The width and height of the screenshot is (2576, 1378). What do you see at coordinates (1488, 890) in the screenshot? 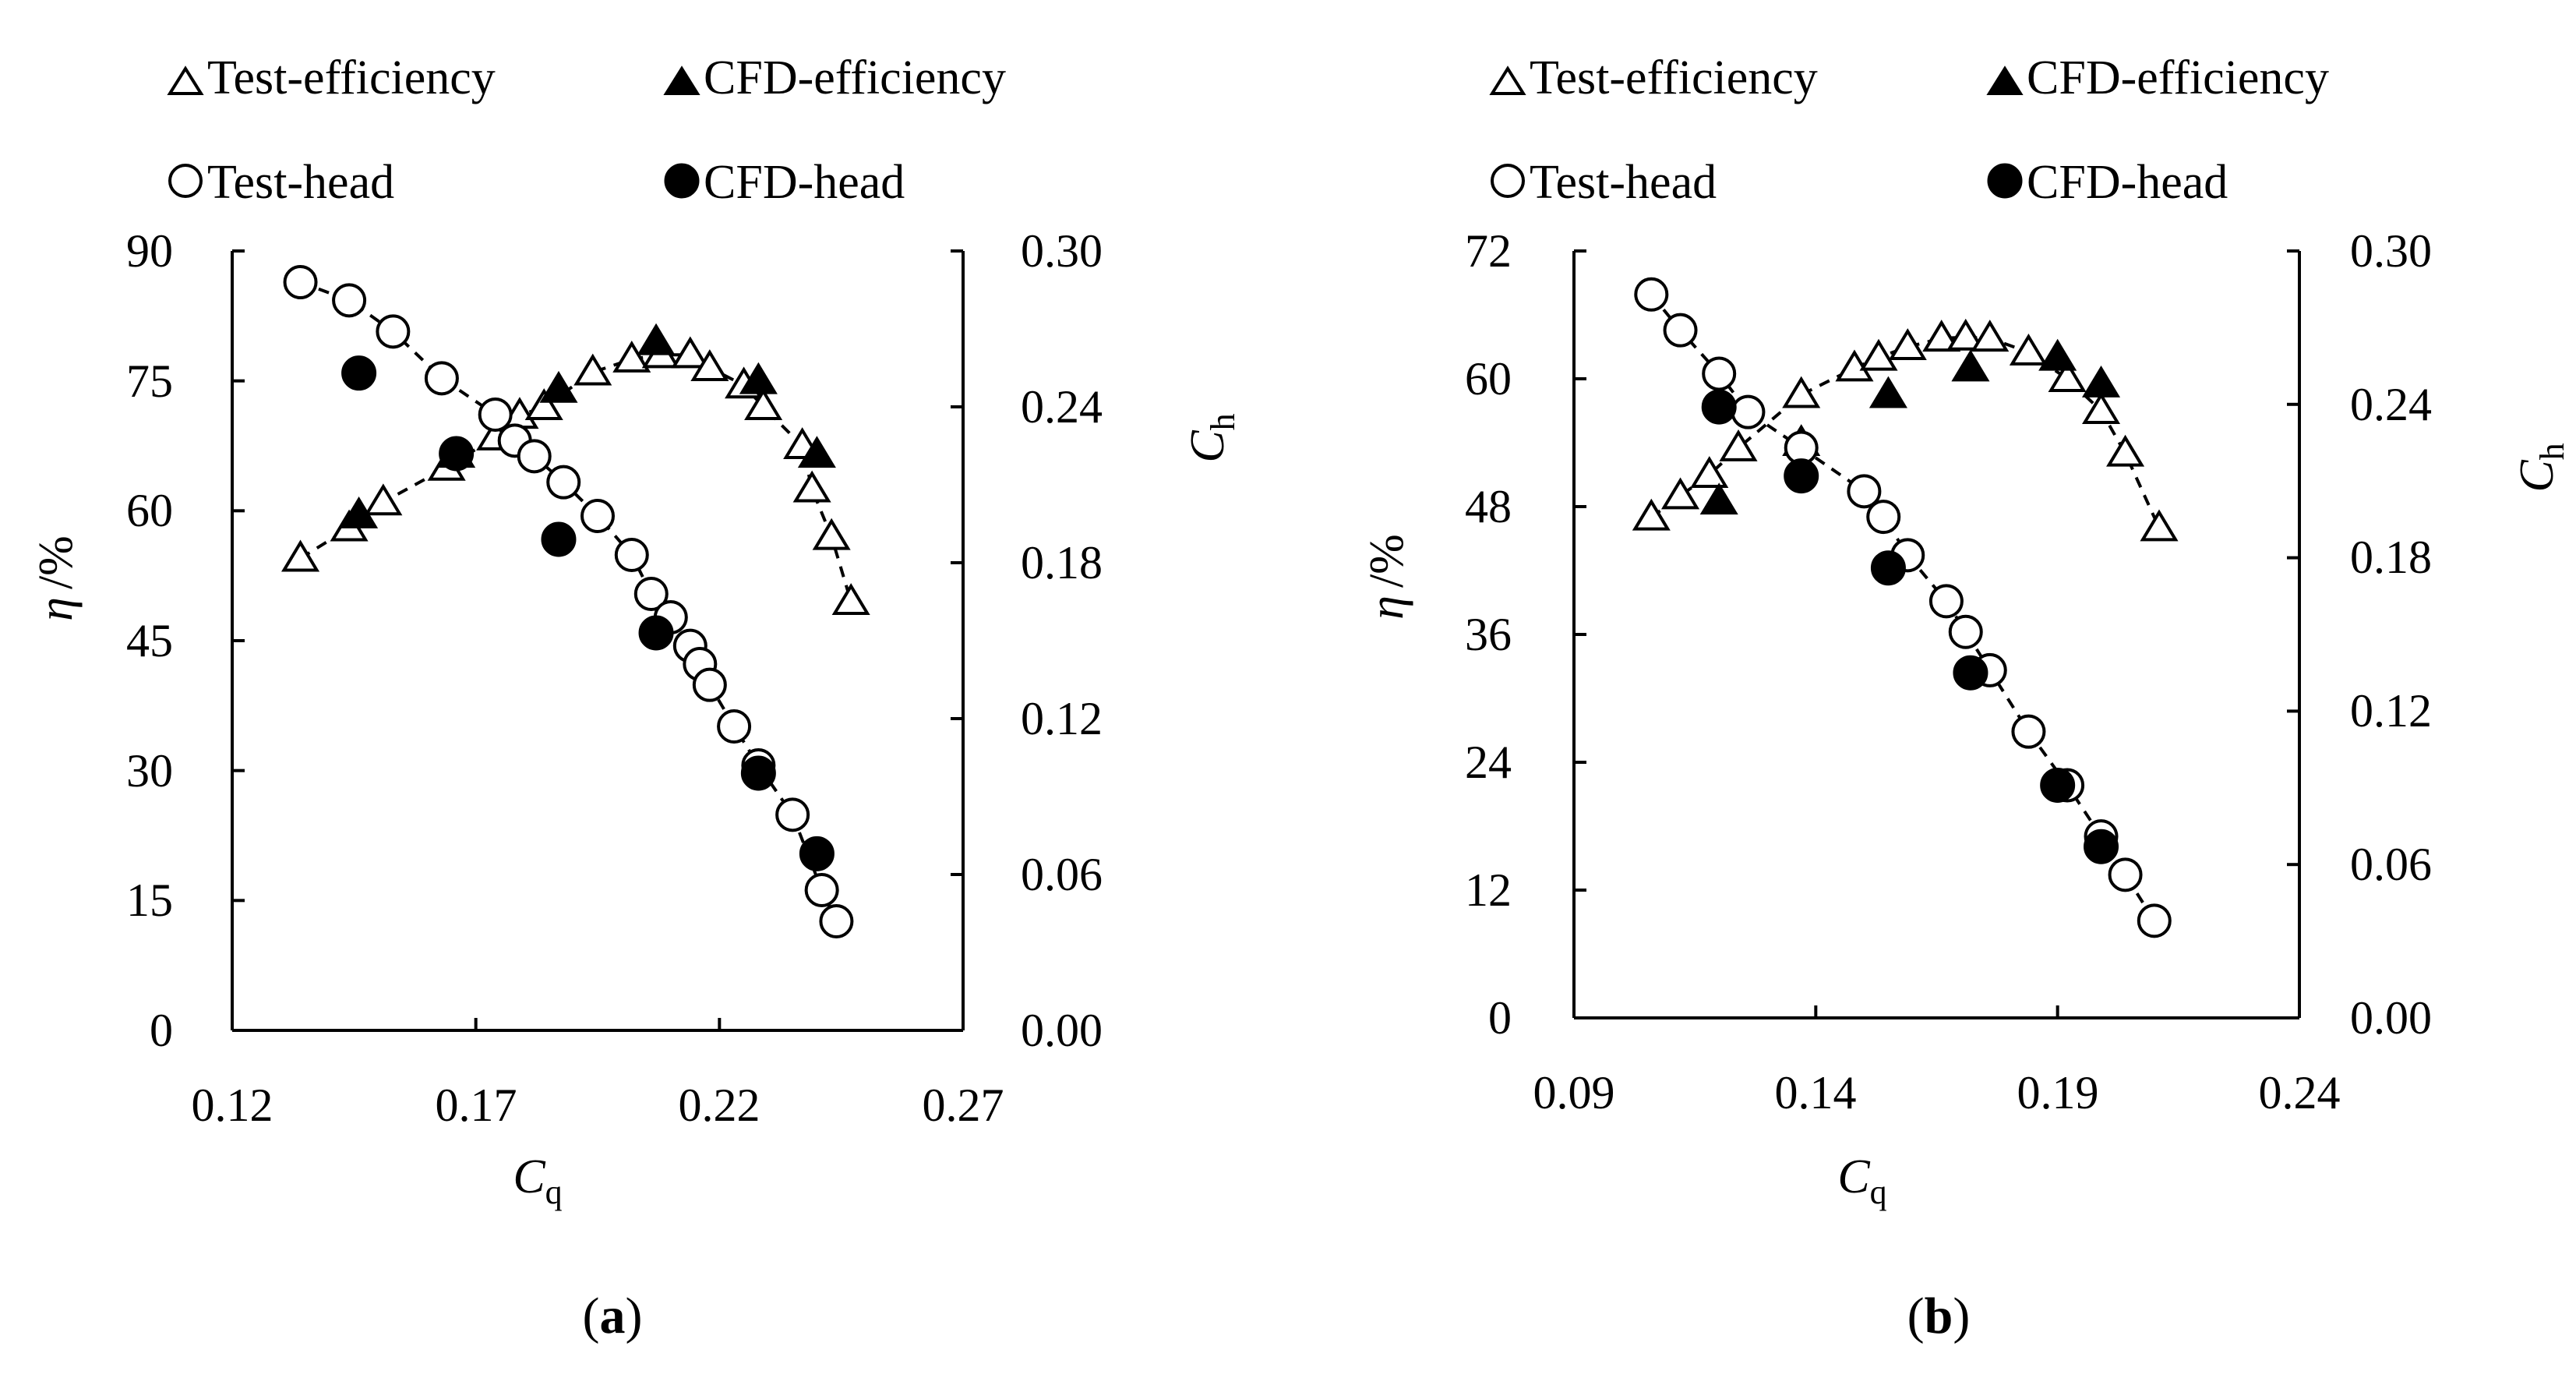
I see `y-tick-label-left: 12` at bounding box center [1488, 890].